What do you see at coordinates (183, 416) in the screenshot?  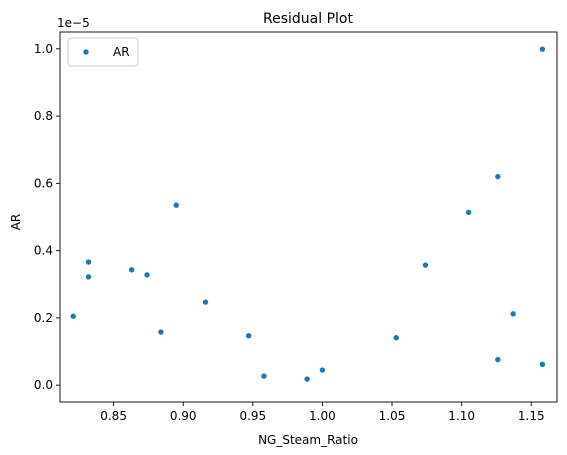 I see `x-tick-label: 0.90` at bounding box center [183, 416].